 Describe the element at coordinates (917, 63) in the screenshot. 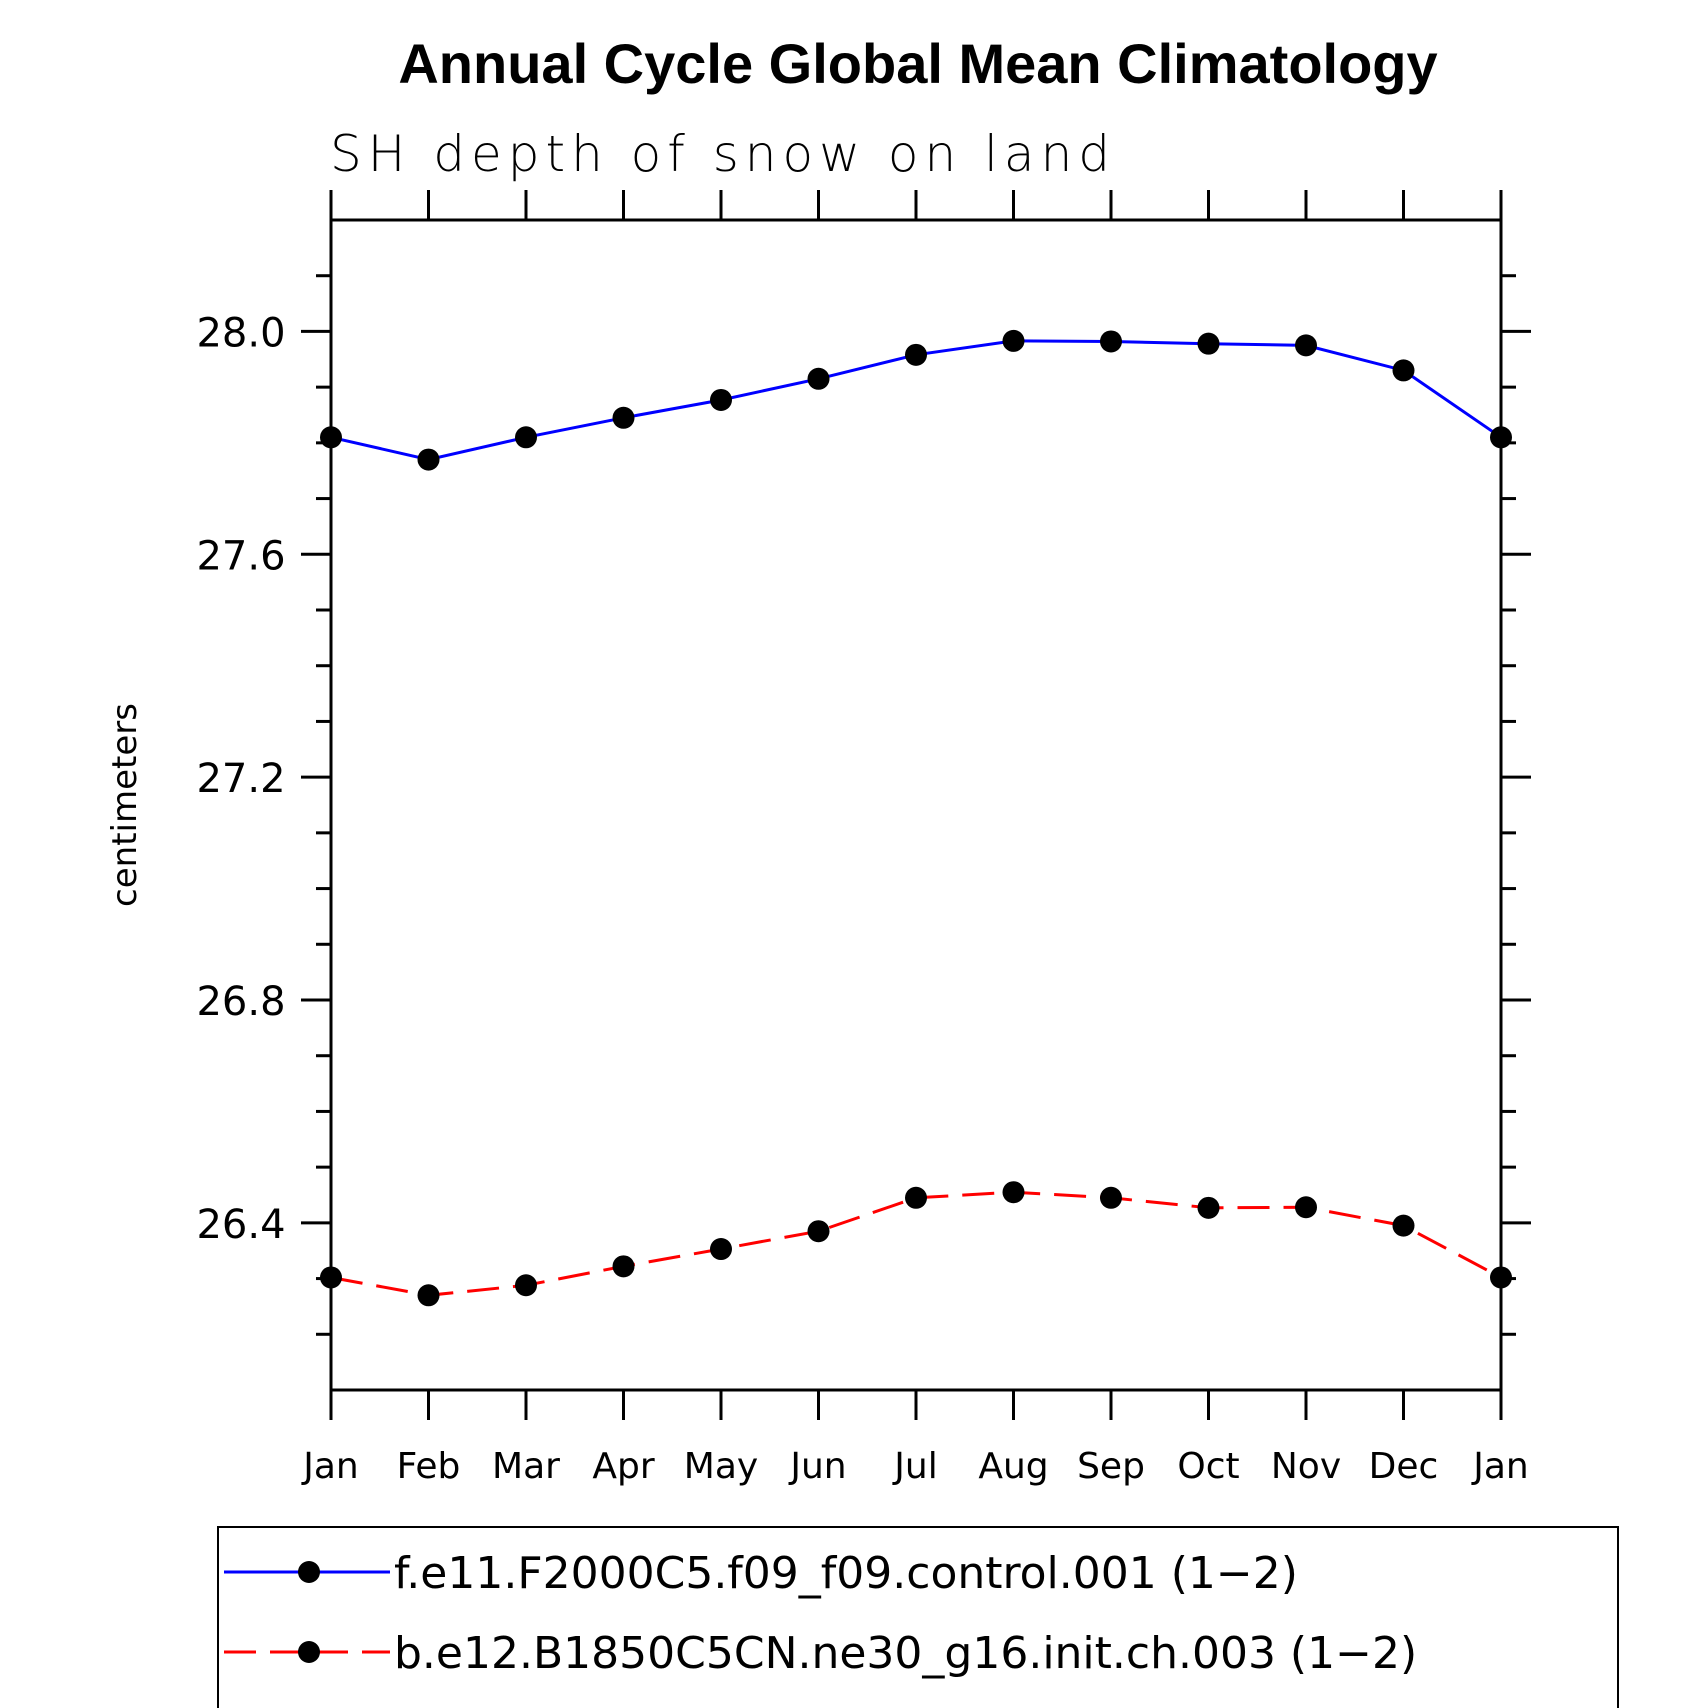

I see `chart-title: Annual Cycle Global Mean Climatology` at that location.